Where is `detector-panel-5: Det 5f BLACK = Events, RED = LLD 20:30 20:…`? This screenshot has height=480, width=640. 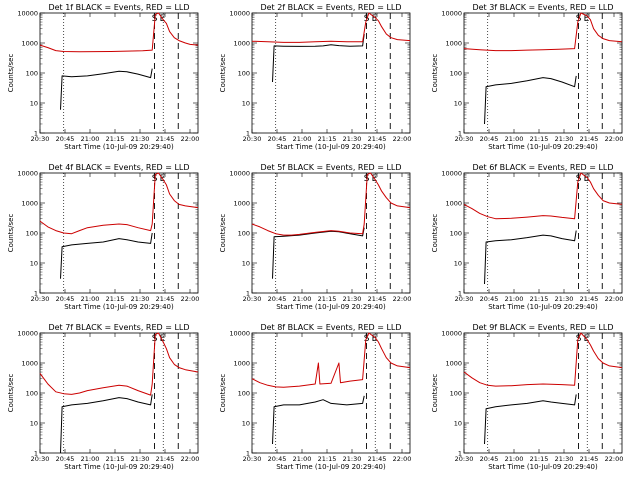
detector-panel-5: Det 5f BLACK = Events, RED = LLD 20:30 20:… is located at coordinates (315, 237).